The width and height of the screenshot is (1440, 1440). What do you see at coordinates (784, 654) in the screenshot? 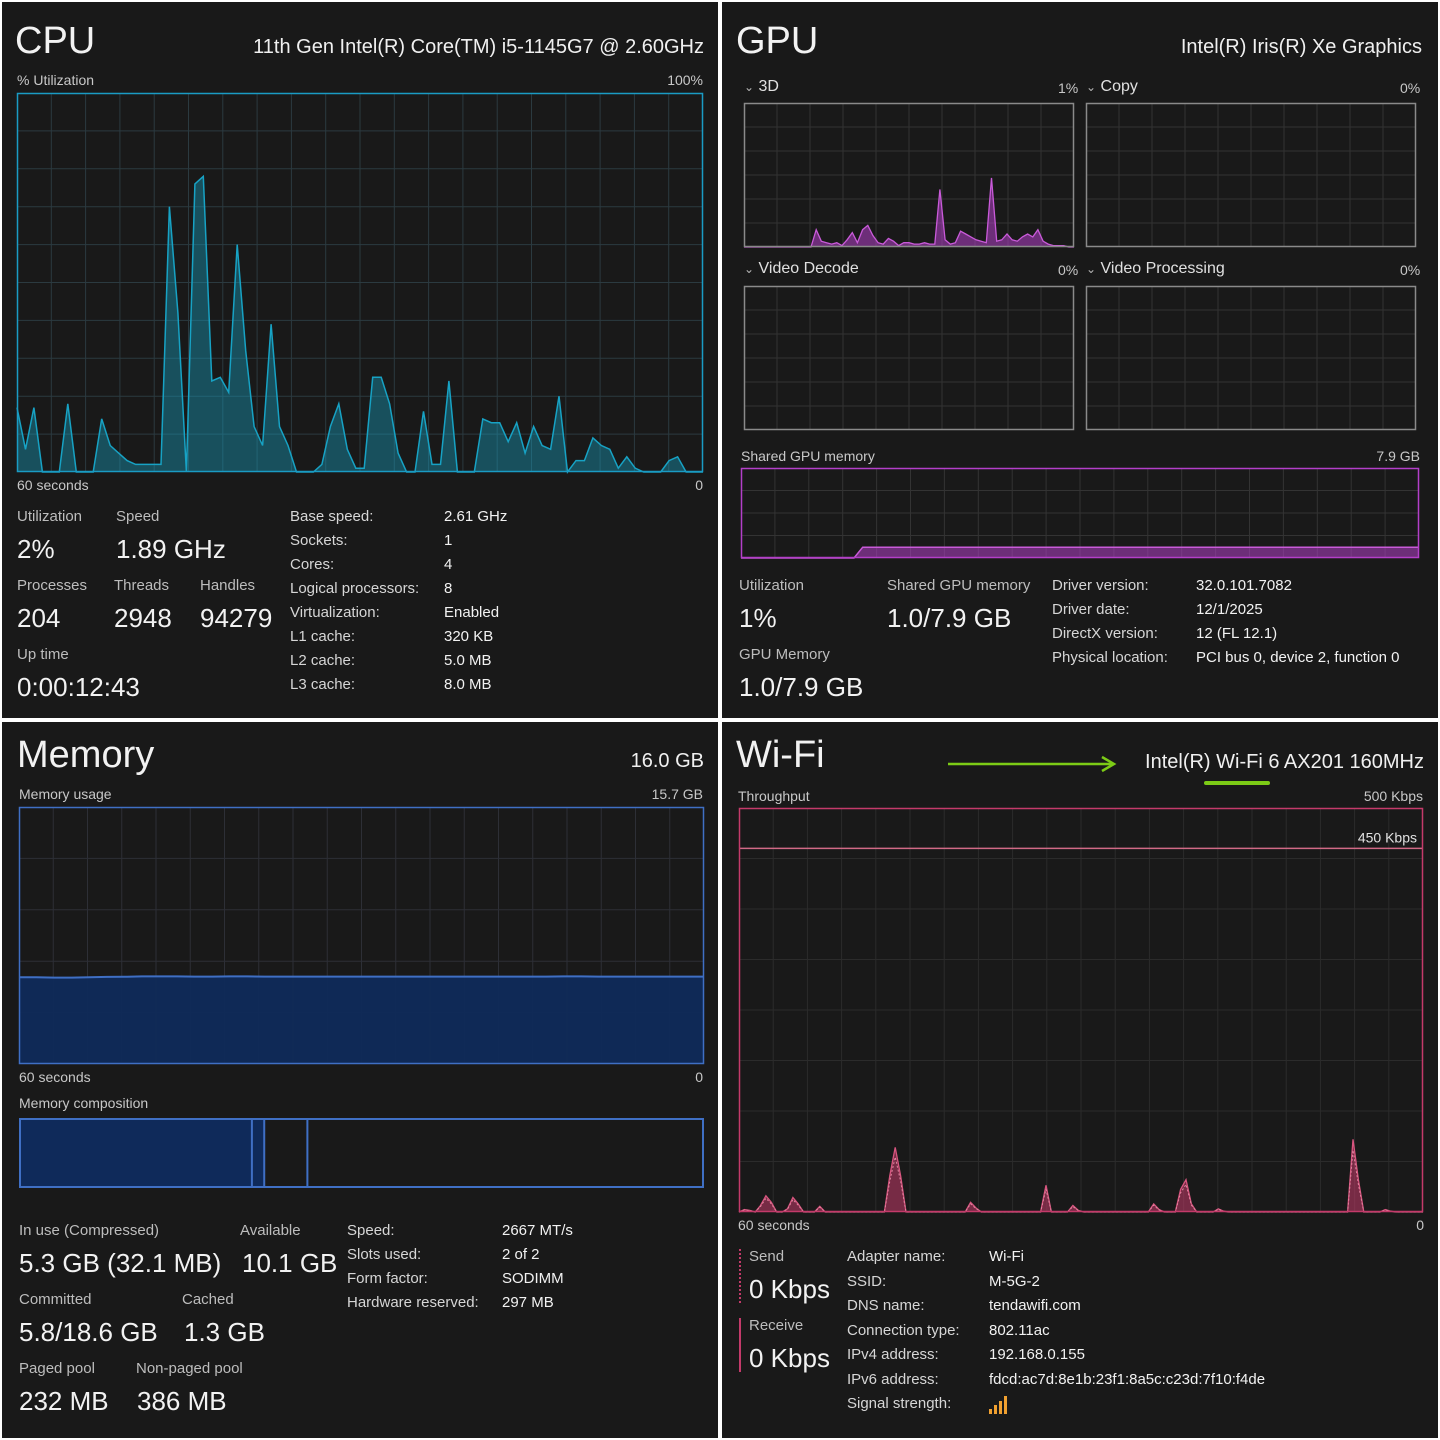
I see `gpu-memory-label: GPU Memory` at bounding box center [784, 654].